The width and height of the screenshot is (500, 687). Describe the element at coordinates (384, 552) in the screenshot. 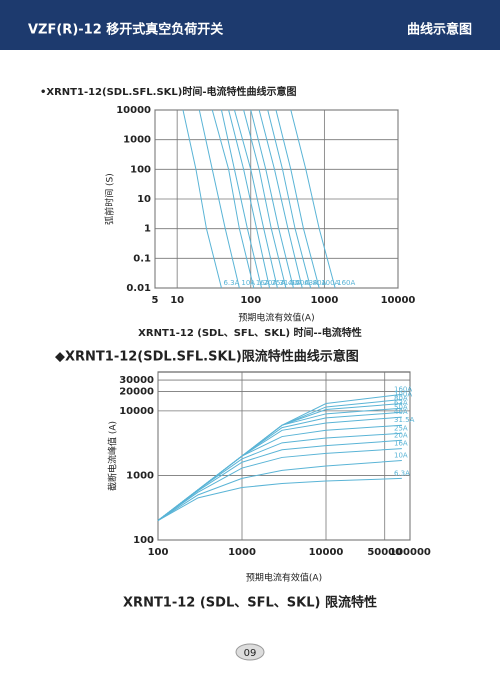

I see `x-tick-label: 50000` at that location.